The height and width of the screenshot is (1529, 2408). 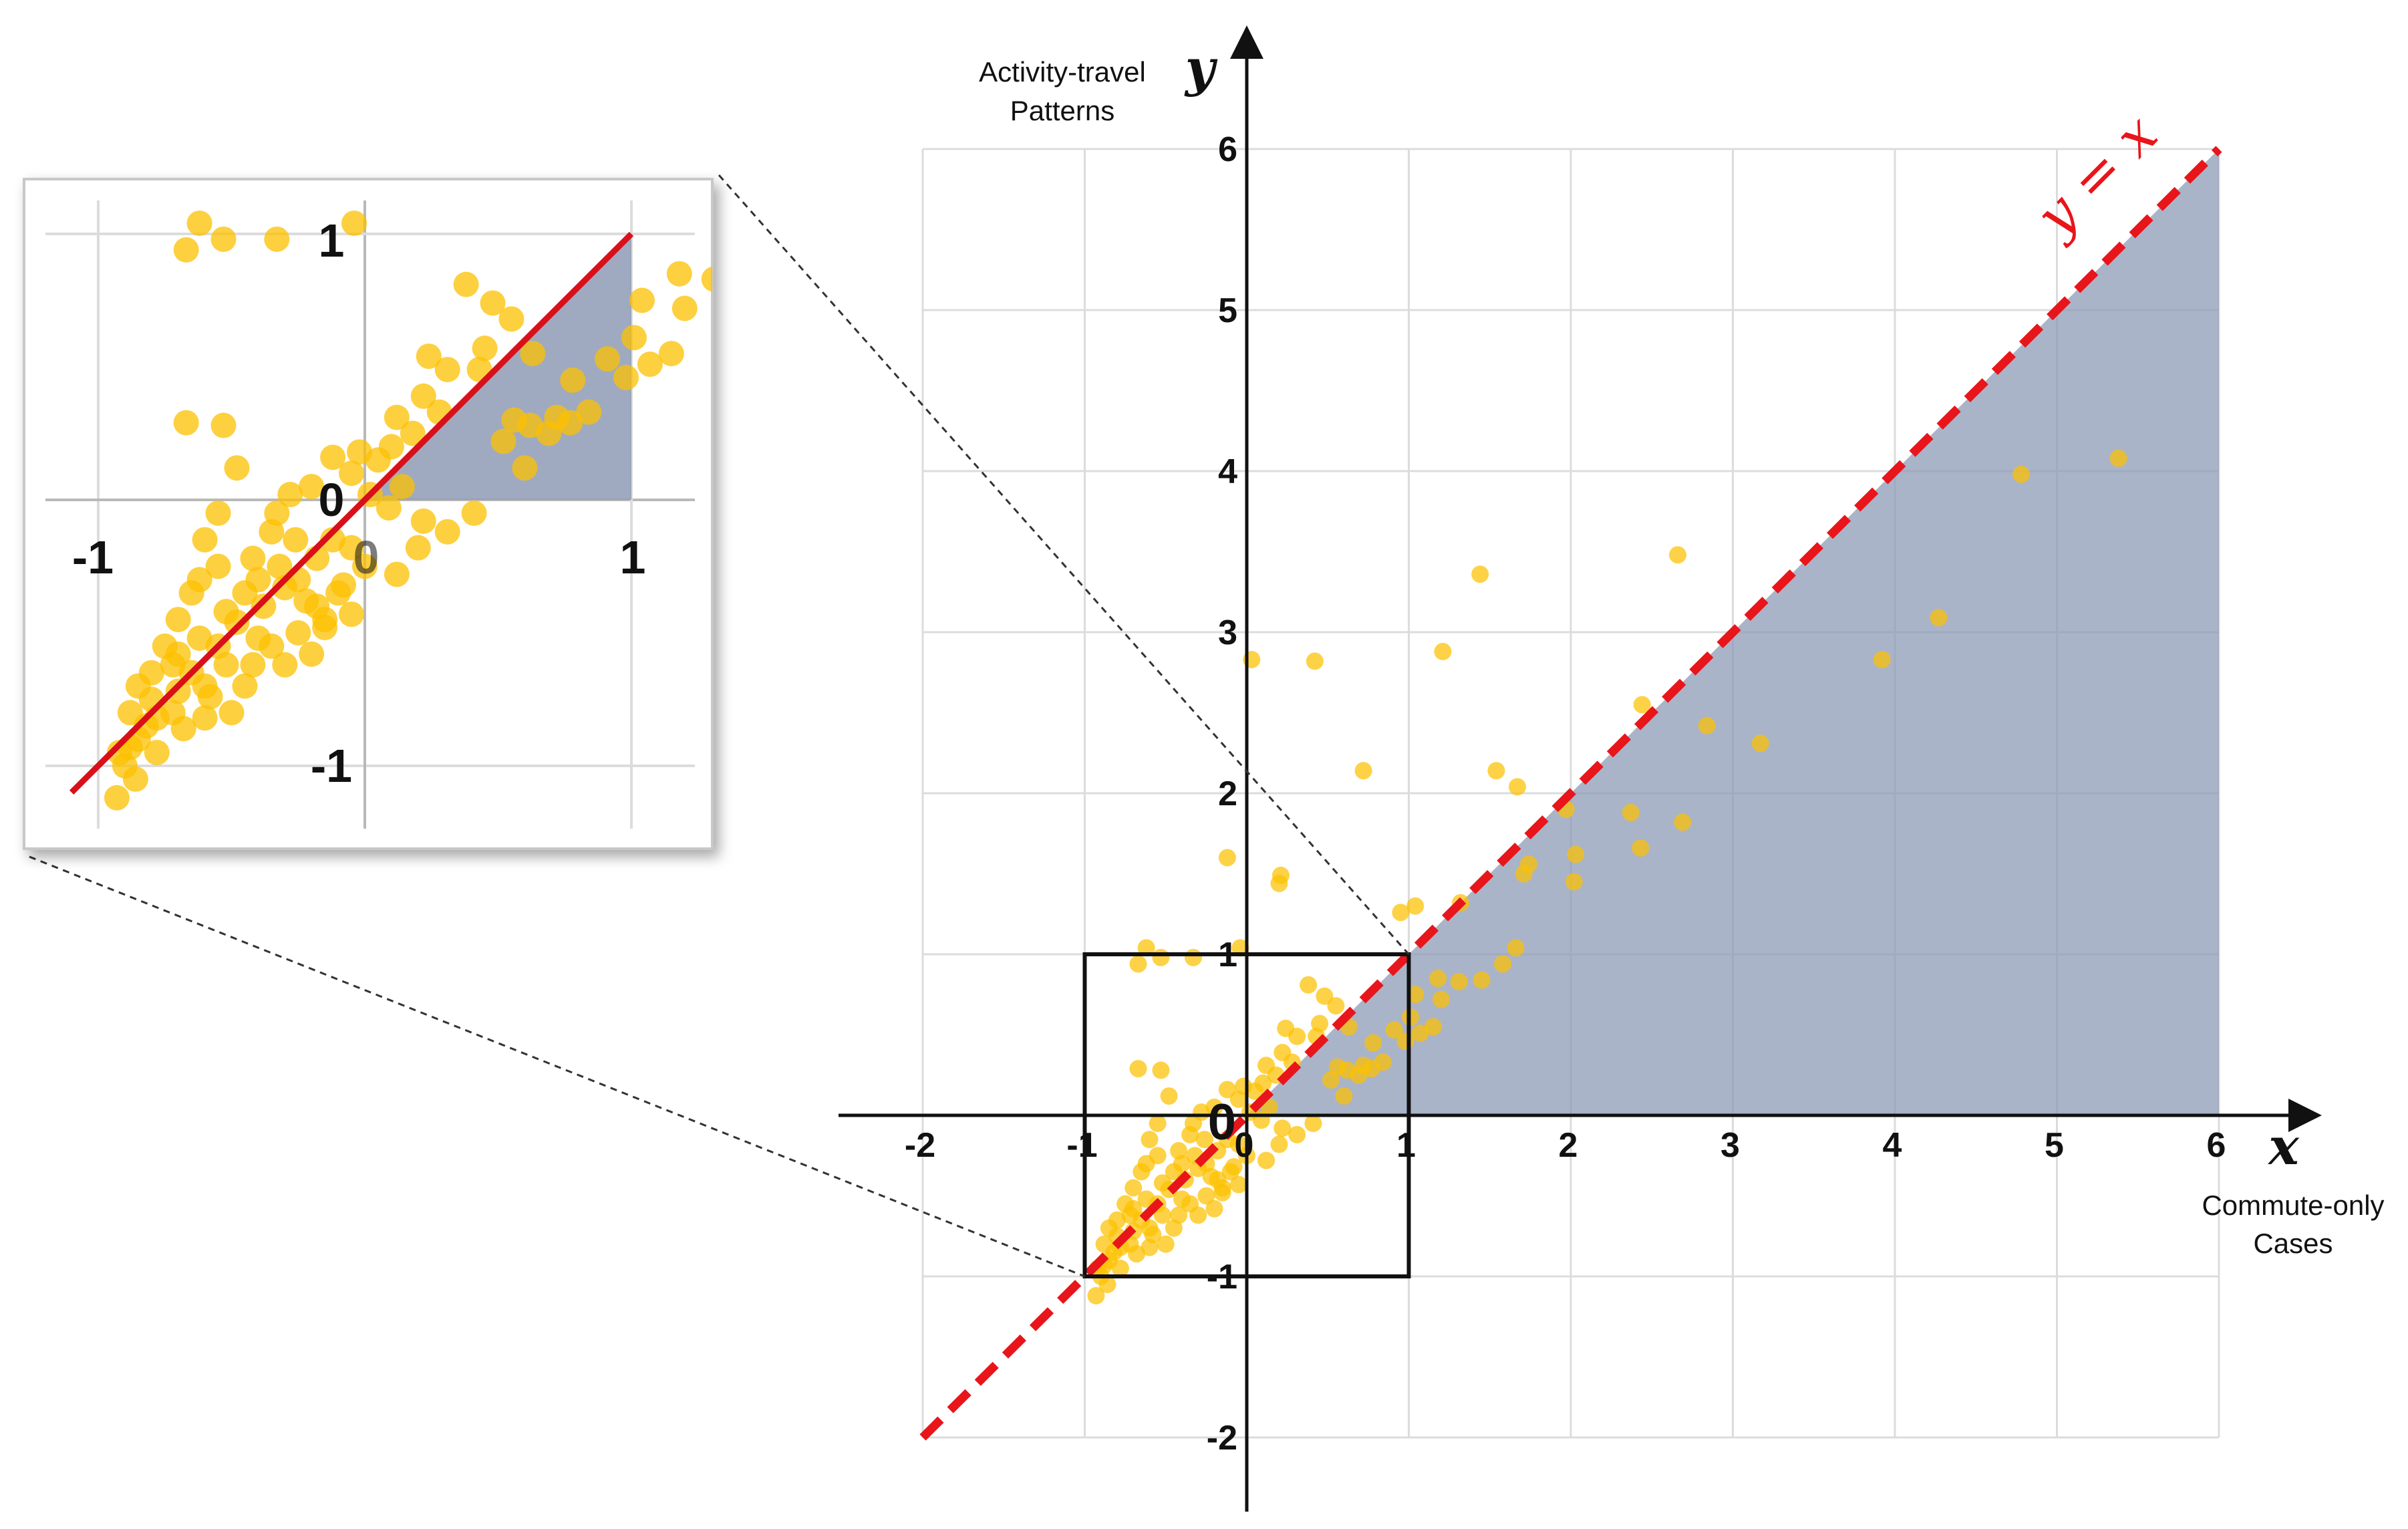 What do you see at coordinates (1565, 1145) in the screenshot?
I see `x-tick-labels: -2 -1 0 1 2 3 4 5 6` at bounding box center [1565, 1145].